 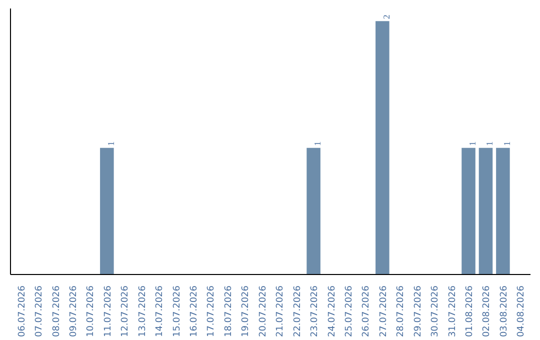 What do you see at coordinates (386, 17) in the screenshot?
I see `data-label: 2` at bounding box center [386, 17].